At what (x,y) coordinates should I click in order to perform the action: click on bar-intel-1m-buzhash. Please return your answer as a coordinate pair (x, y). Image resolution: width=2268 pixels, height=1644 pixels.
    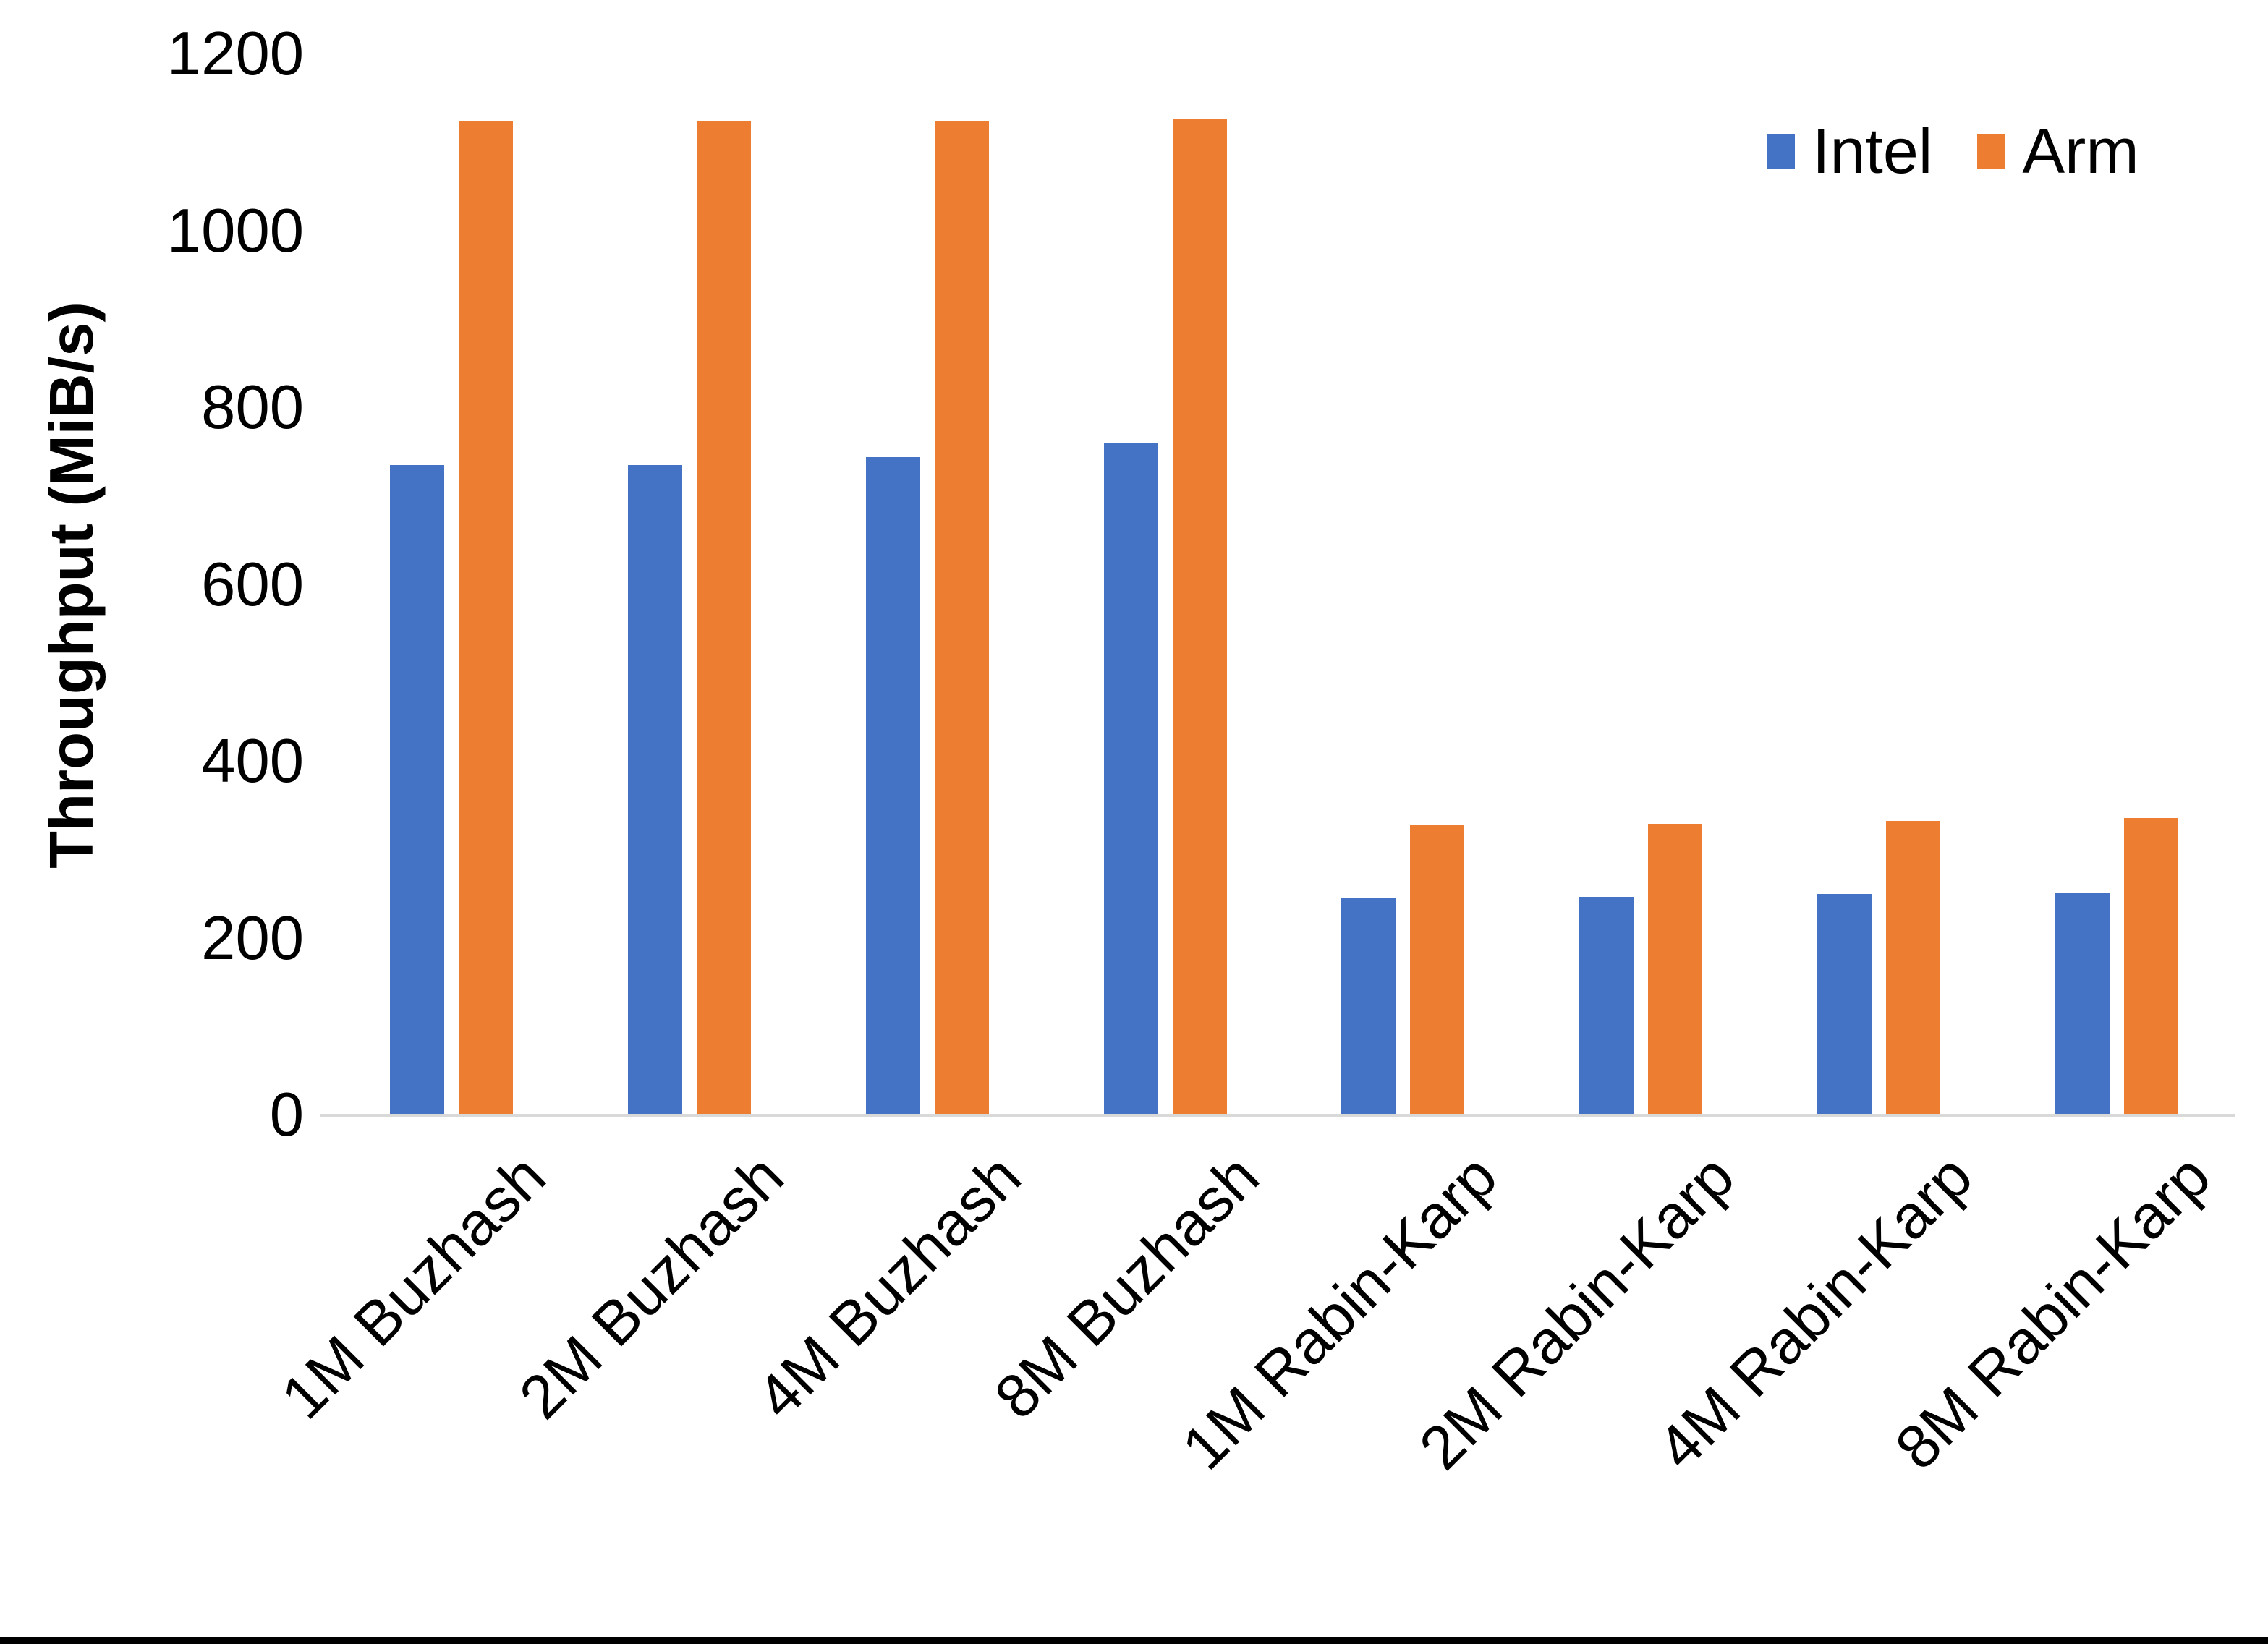
    Looking at the image, I should click on (417, 790).